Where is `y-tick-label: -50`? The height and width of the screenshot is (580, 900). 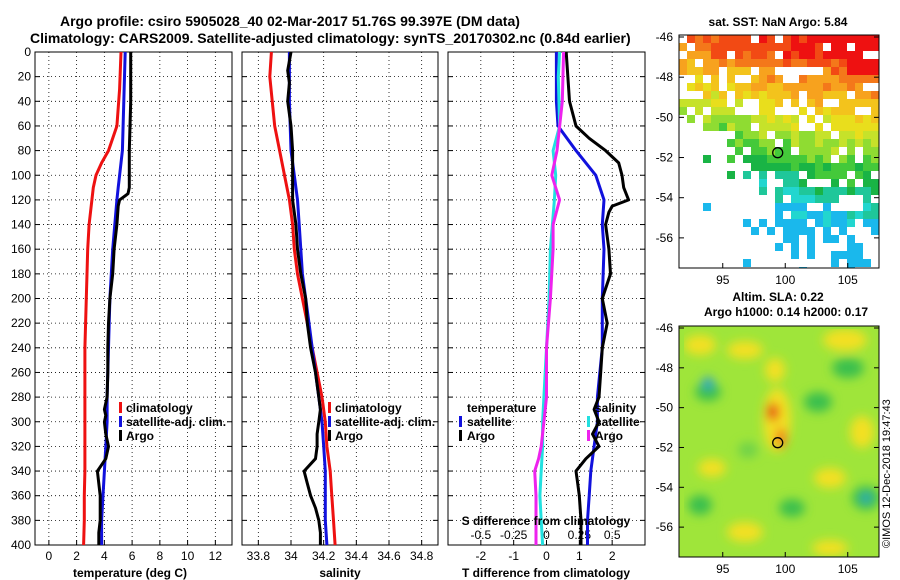 y-tick-label: -50 is located at coordinates (665, 117).